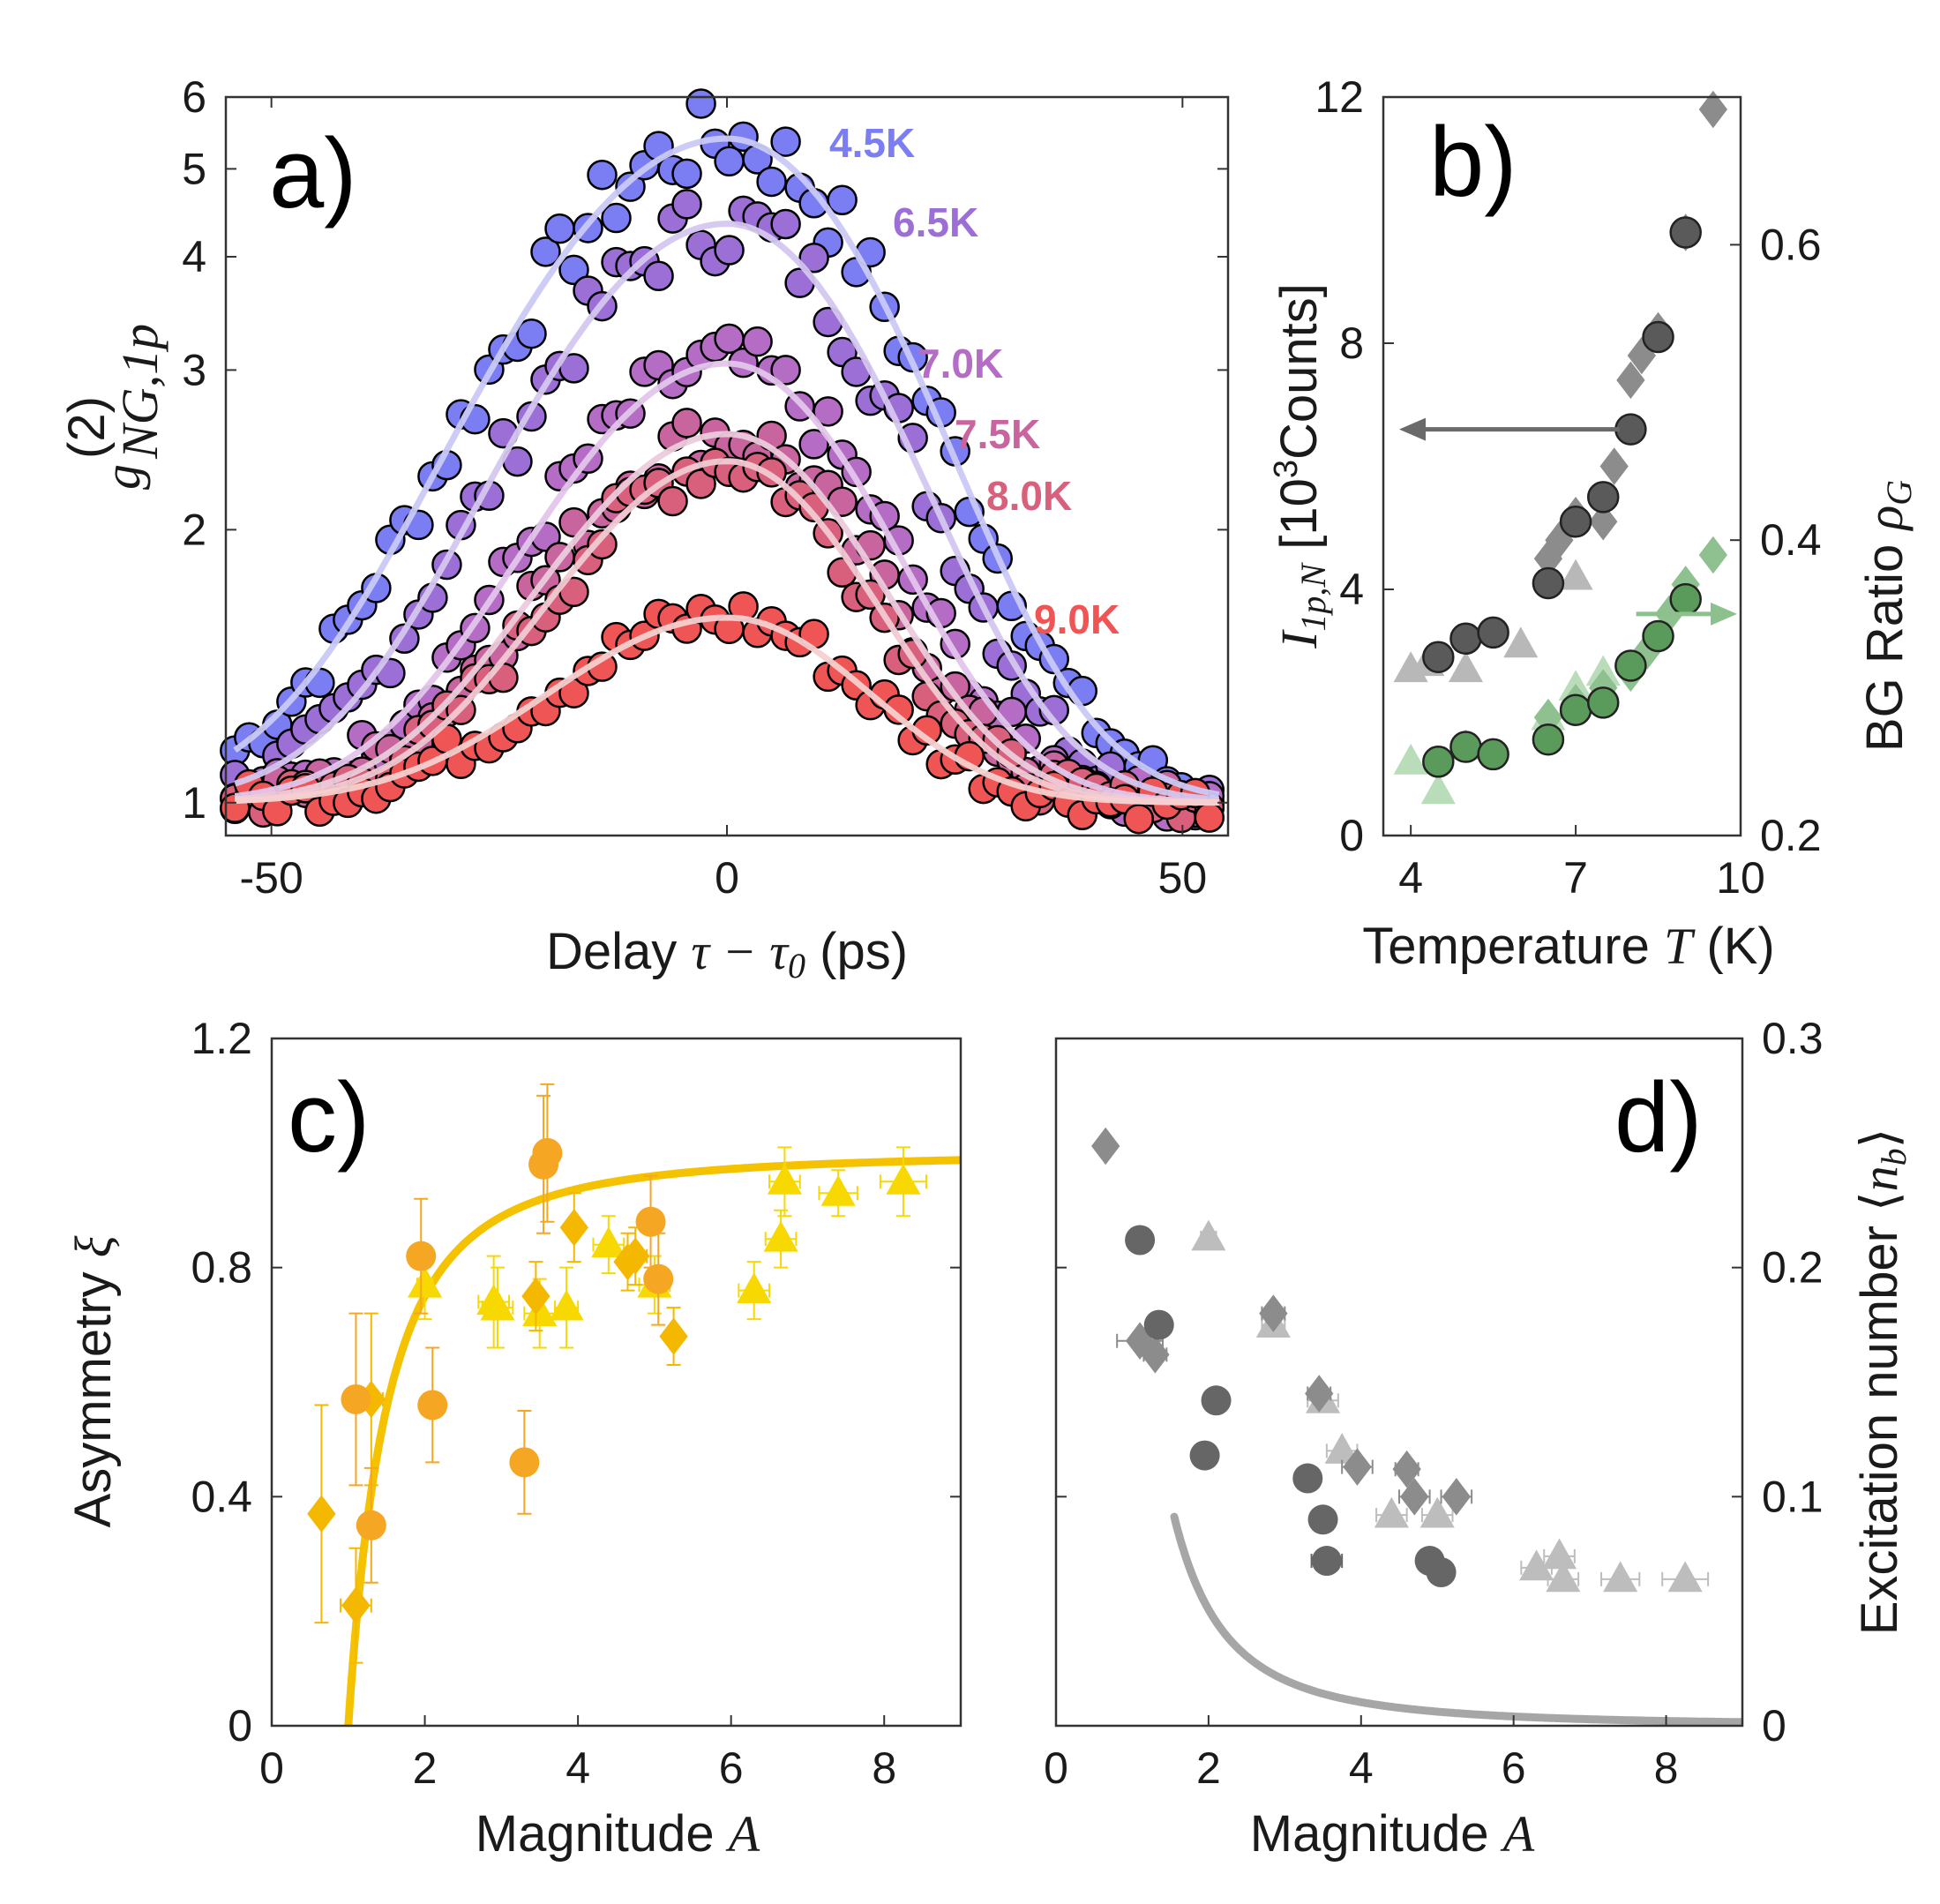  Describe the element at coordinates (194, 529) in the screenshot. I see `panel-a-y-tick-label: 2` at that location.